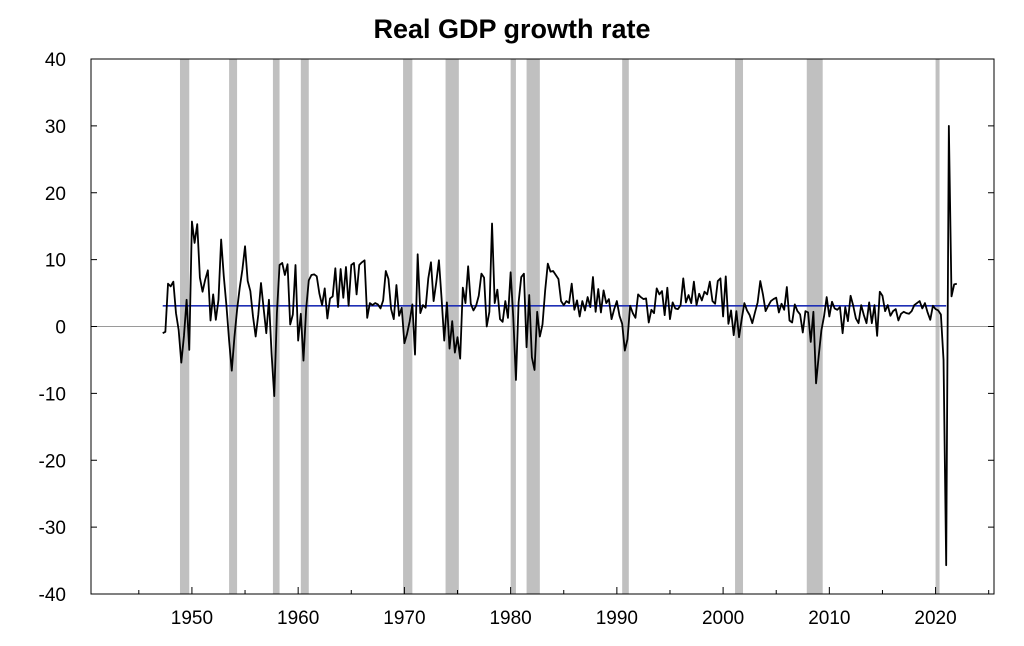 This screenshot has height=646, width=1024. I want to click on x-tick-label: 2020, so click(935, 618).